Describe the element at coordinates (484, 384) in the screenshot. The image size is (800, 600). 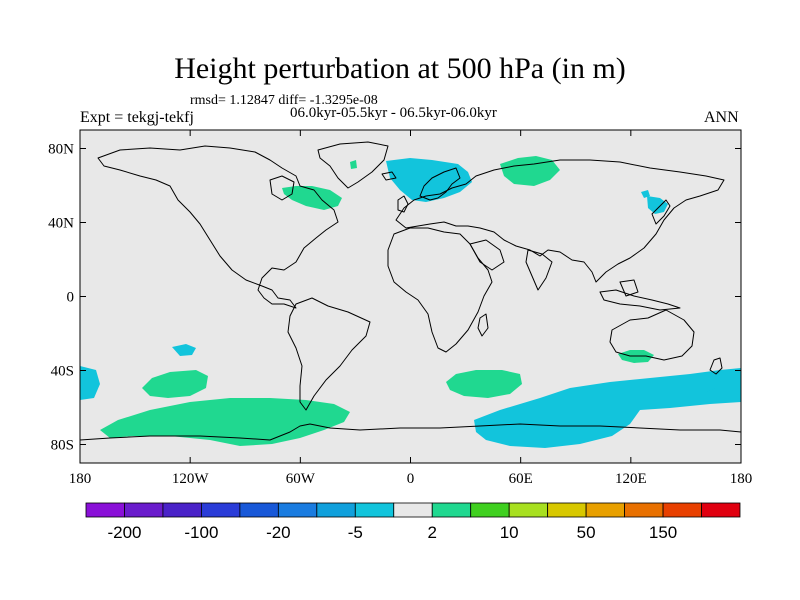
I see `region-south-atlantic-positive` at that location.